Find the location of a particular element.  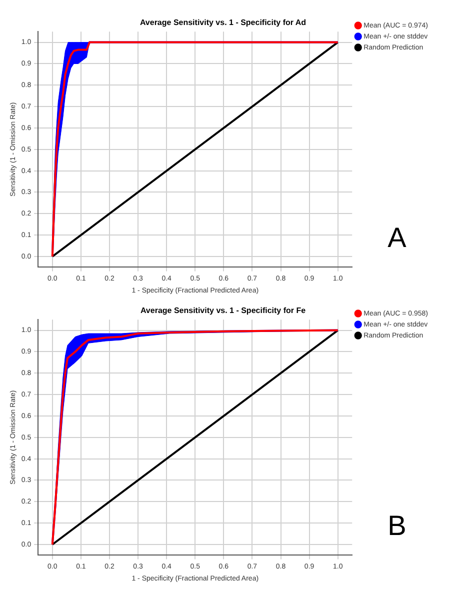

chart-title: Average Sensitivity vs. 1 - Specificity for Fe is located at coordinates (223, 311).